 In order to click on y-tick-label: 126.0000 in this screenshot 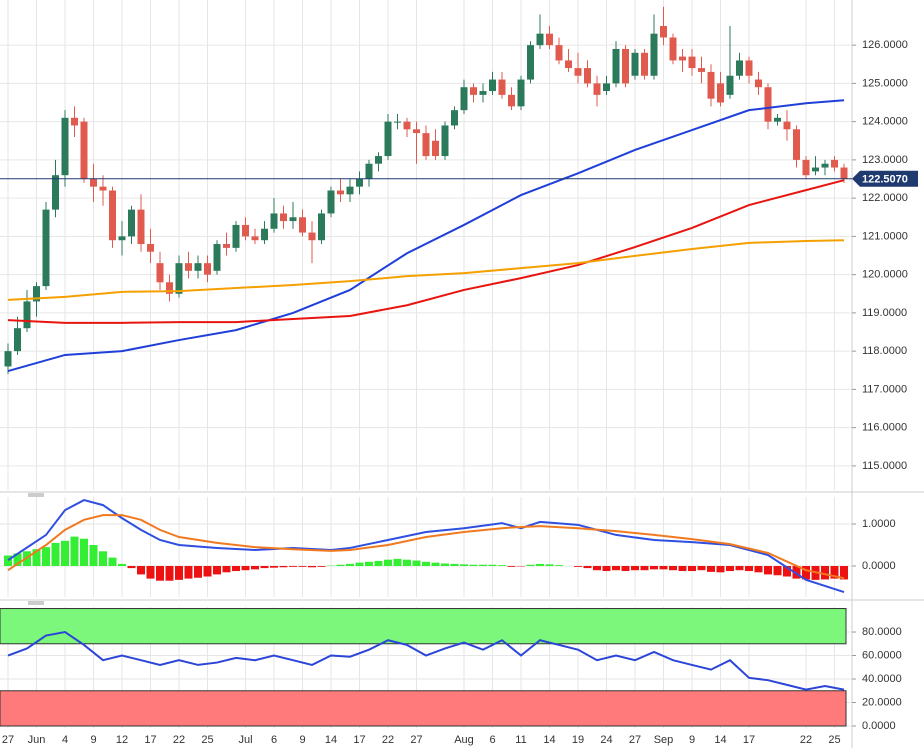, I will do `click(885, 45)`.